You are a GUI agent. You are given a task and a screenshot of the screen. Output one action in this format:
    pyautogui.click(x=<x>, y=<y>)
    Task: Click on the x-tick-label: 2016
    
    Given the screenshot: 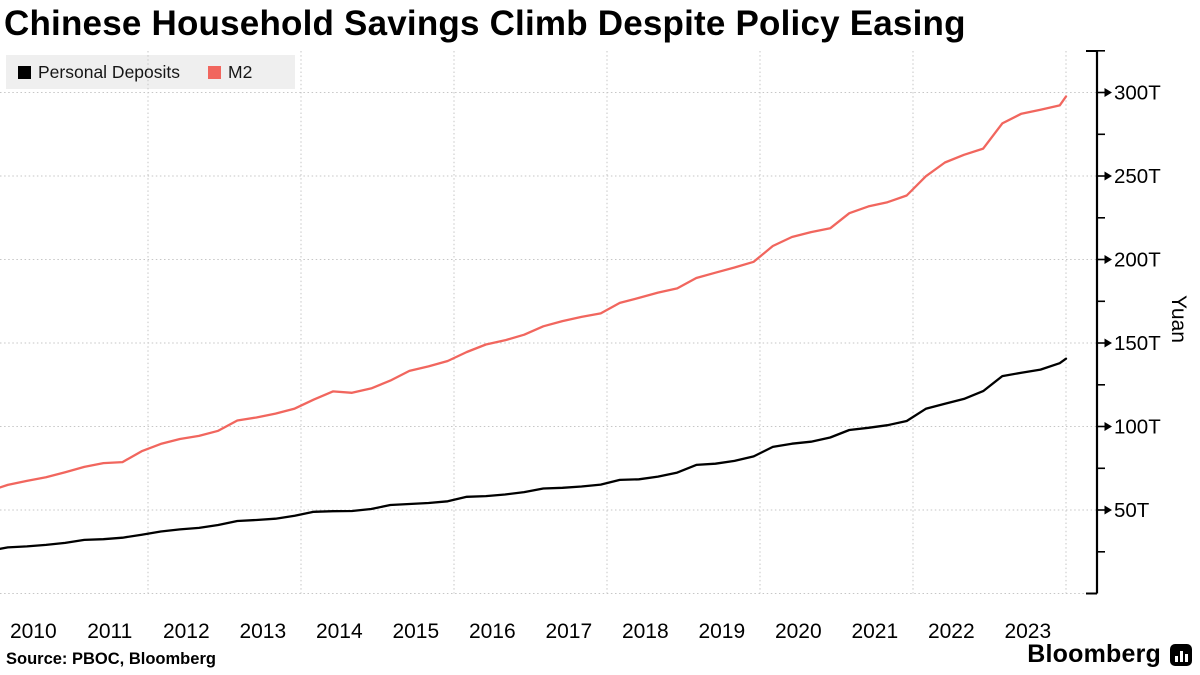 What is the action you would take?
    pyautogui.click(x=492, y=631)
    